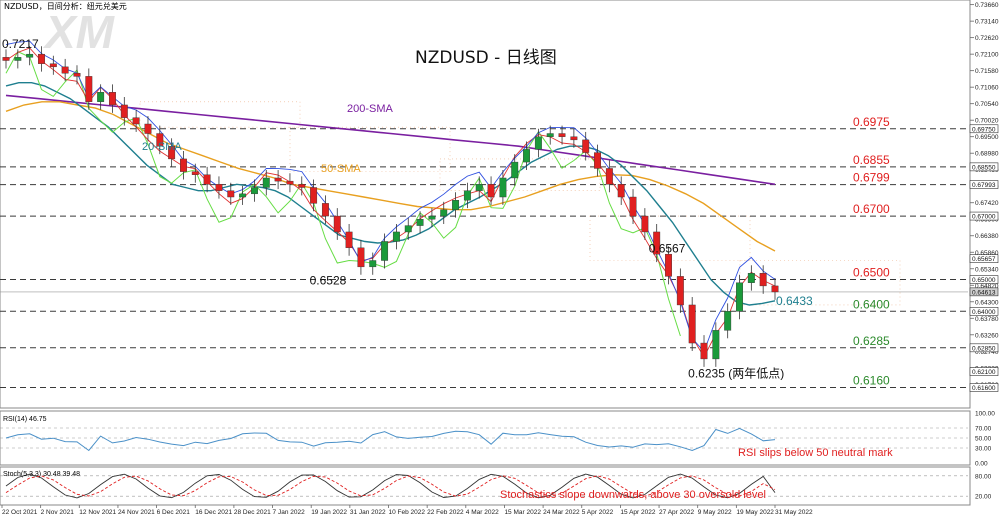 This screenshot has width=1000, height=517. Describe the element at coordinates (598, 512) in the screenshot. I see `time-tick-label: 5 Apr 2022` at that location.